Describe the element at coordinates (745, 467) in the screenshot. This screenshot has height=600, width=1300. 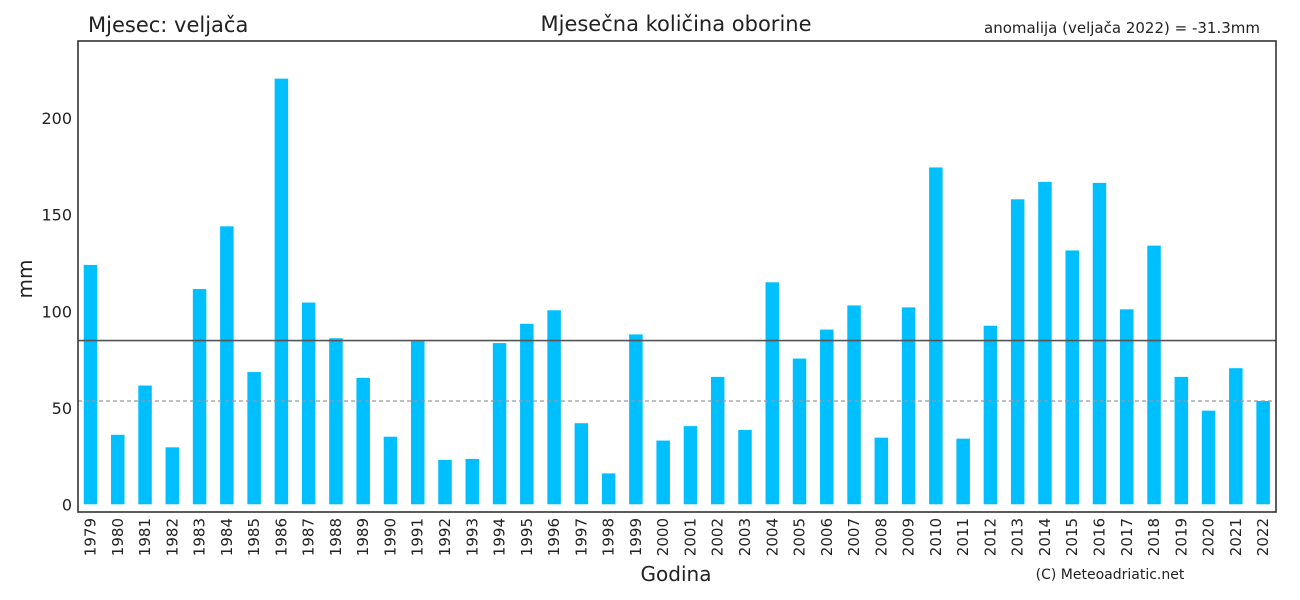
I see `bar-2003` at that location.